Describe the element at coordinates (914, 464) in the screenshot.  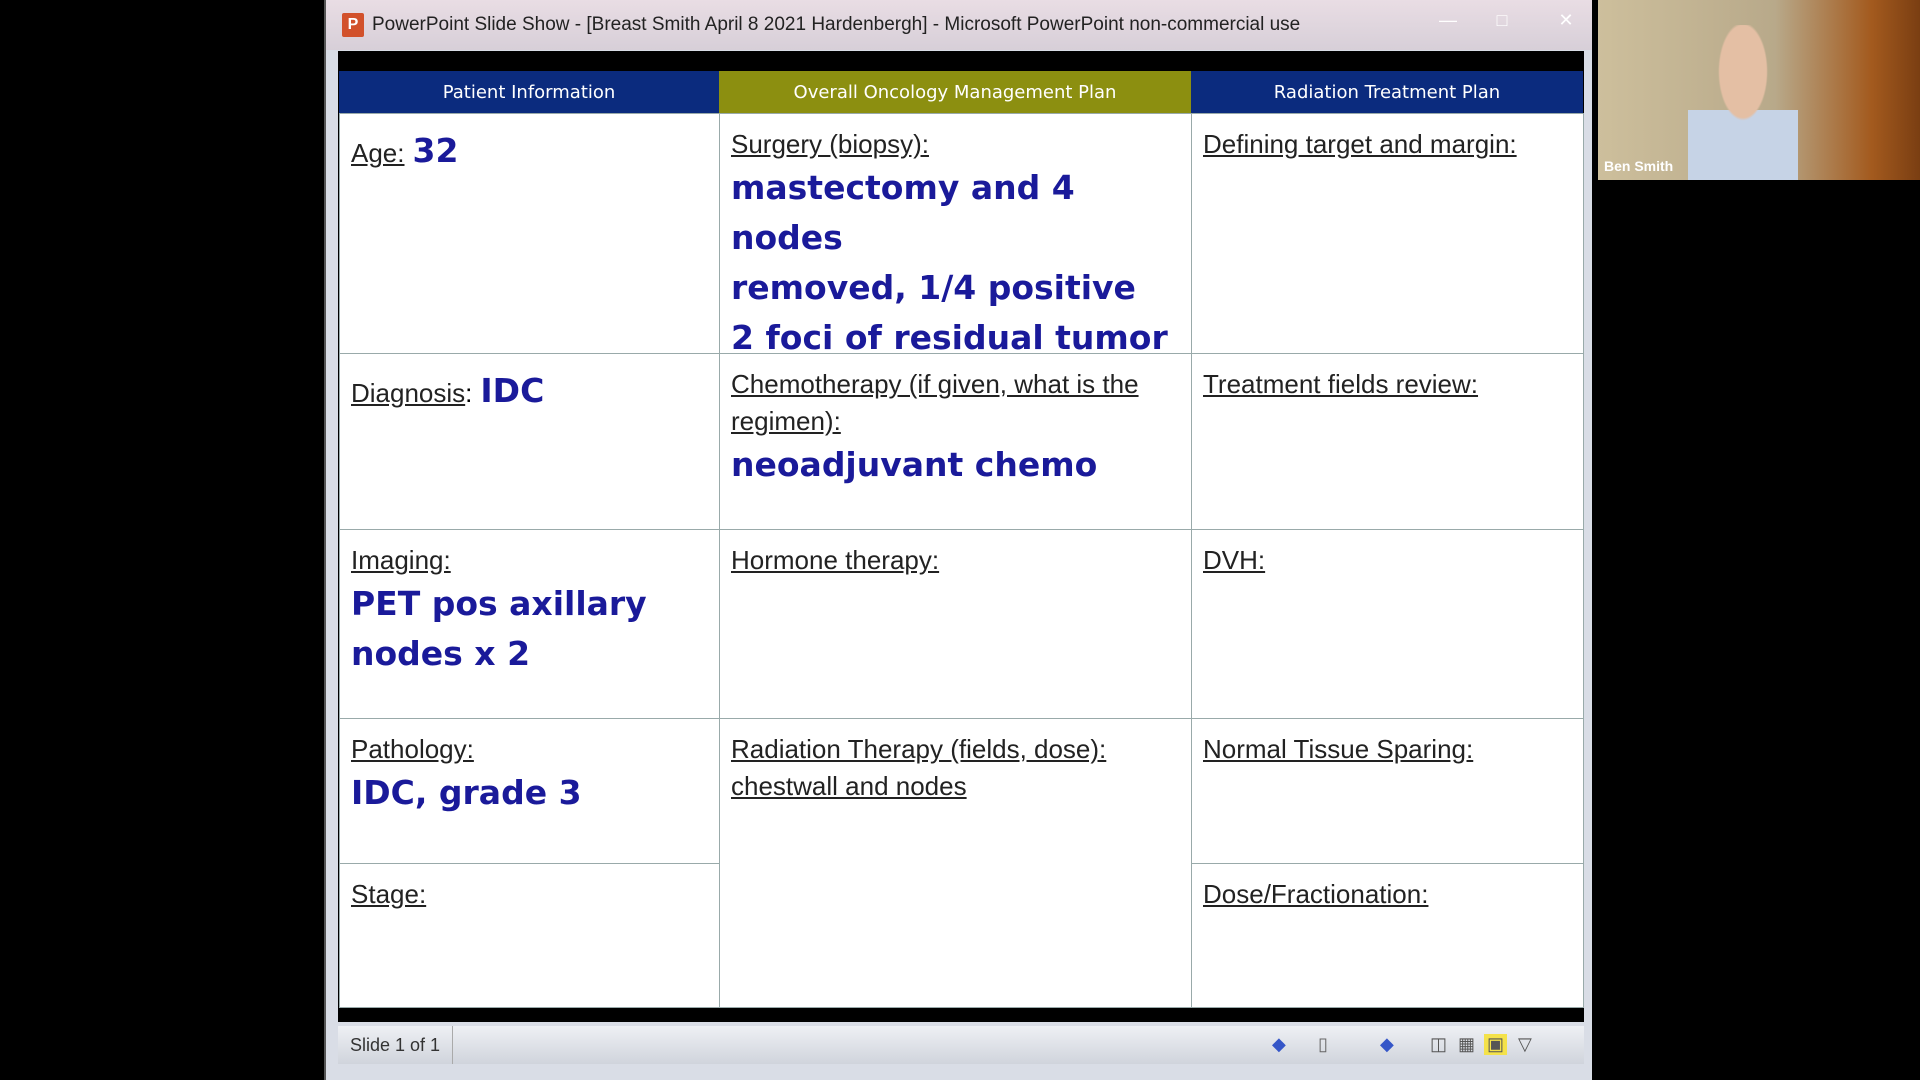
I see `chemo-value: neoadjuvant chemo` at that location.